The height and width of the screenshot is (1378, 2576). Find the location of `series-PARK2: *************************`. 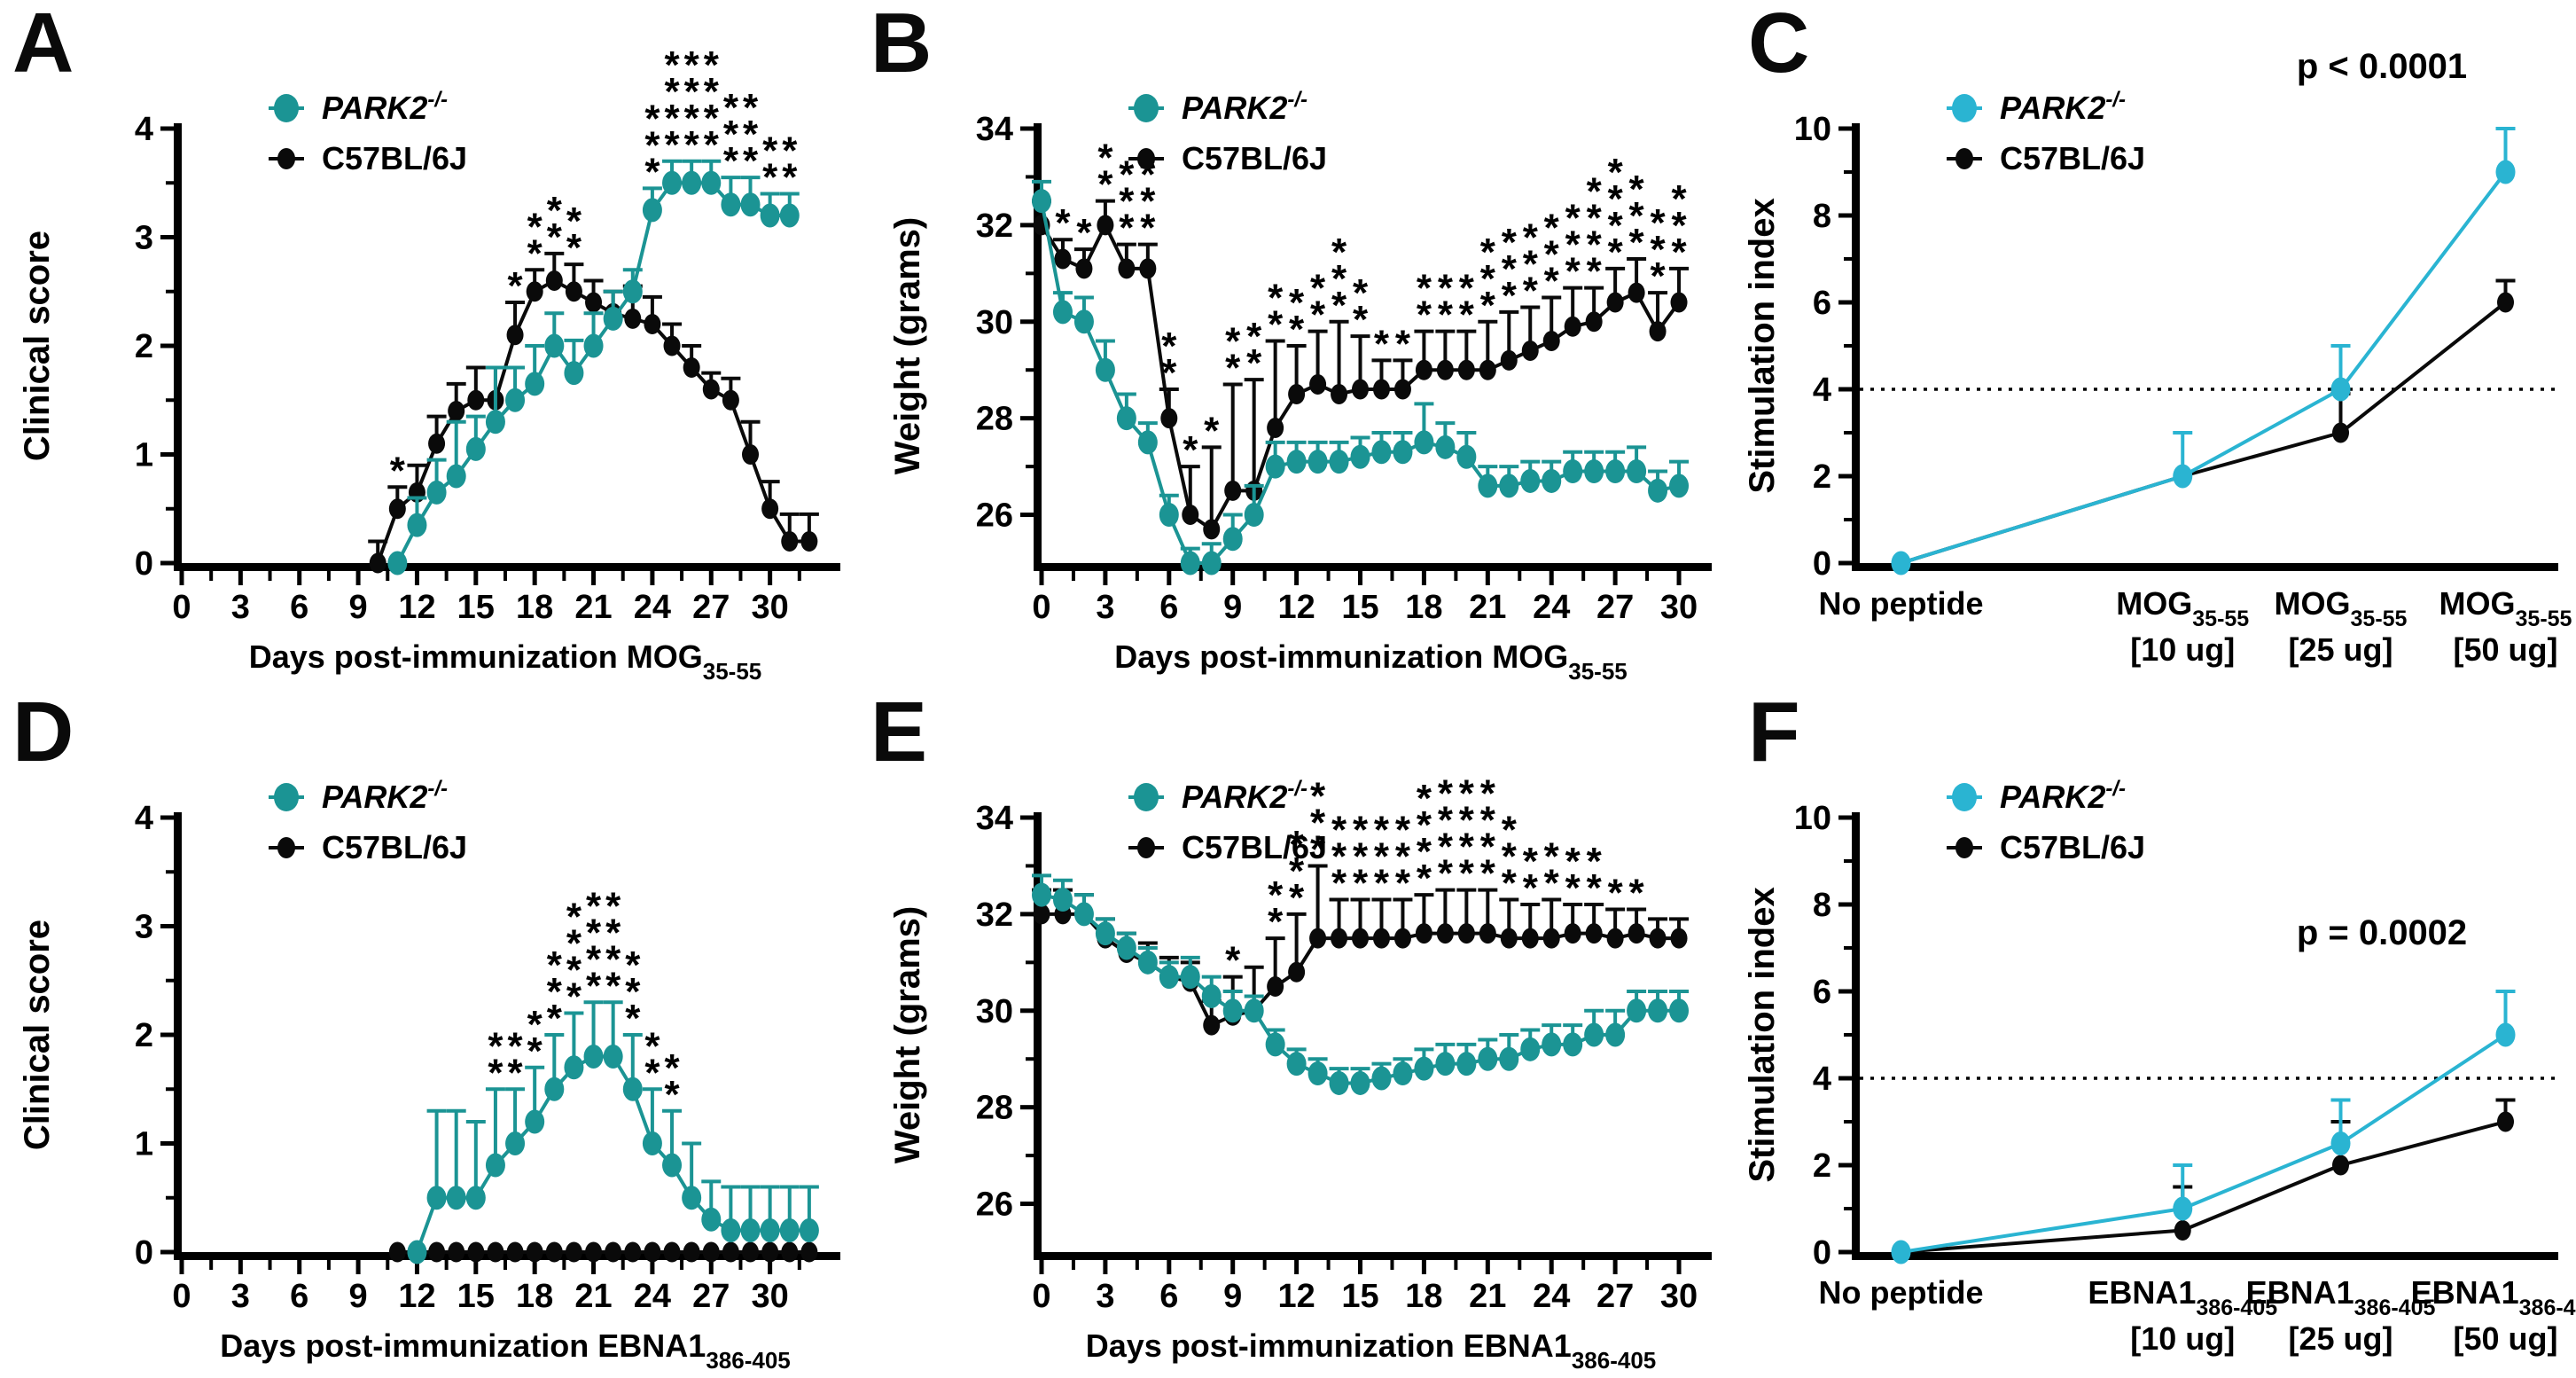

series-PARK2: ************************* is located at coordinates (593, 309).